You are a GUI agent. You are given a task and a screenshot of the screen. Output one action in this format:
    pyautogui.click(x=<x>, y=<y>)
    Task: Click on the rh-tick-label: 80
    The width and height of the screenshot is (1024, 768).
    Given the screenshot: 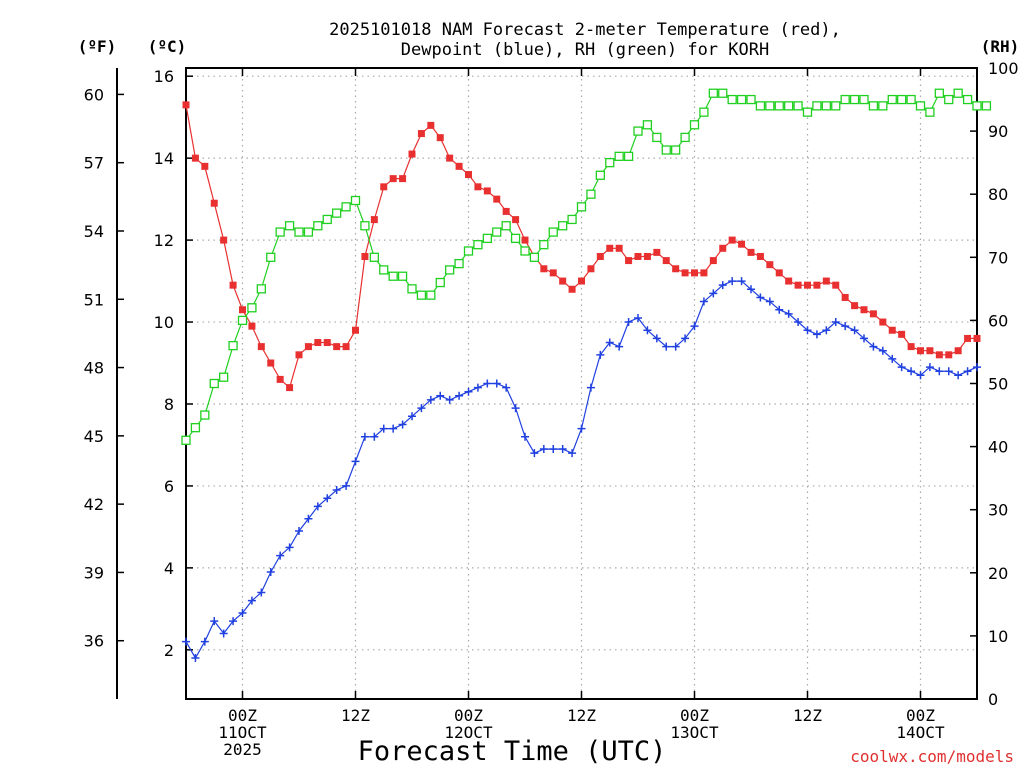 What is the action you would take?
    pyautogui.click(x=998, y=194)
    